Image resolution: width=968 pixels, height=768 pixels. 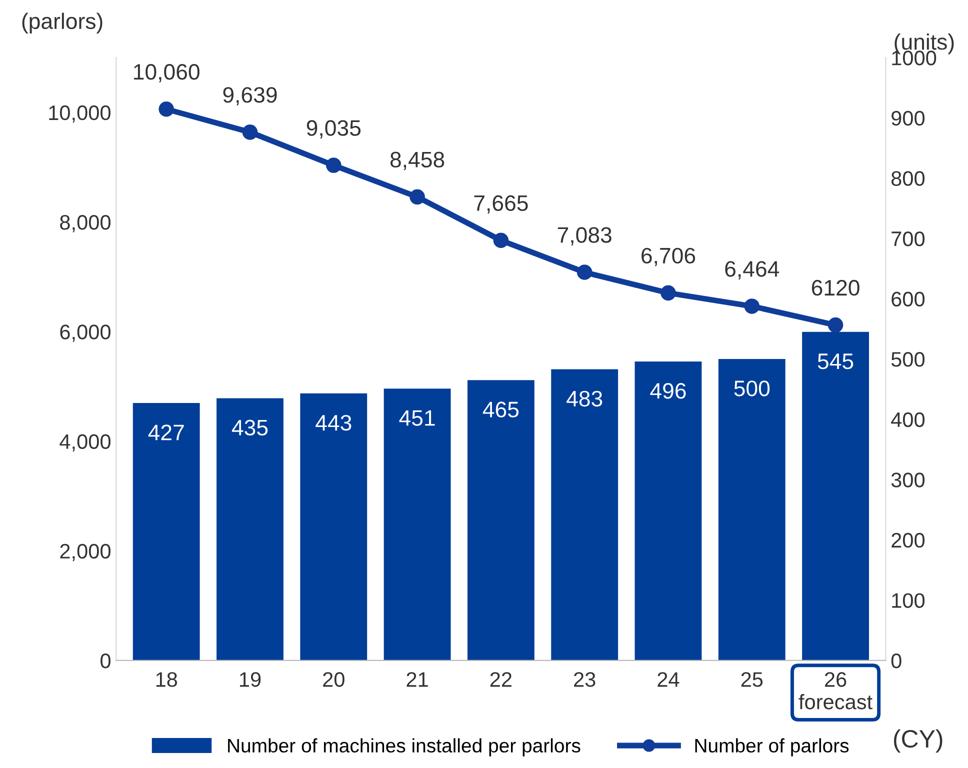 What do you see at coordinates (752, 270) in the screenshot?
I see `data-label: 6,464` at bounding box center [752, 270].